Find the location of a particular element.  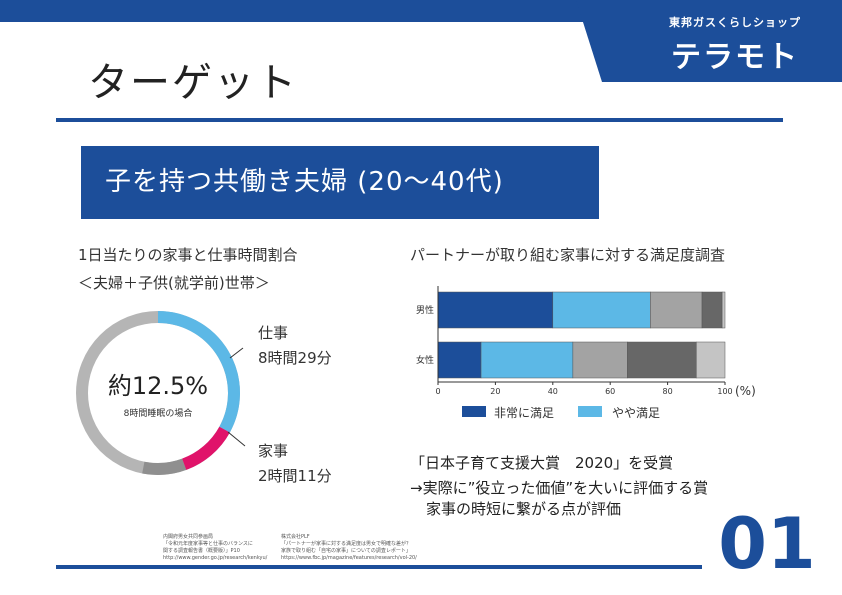

donut-heading: 1日当たりの家事と仕事時間割合 is located at coordinates (188, 255).